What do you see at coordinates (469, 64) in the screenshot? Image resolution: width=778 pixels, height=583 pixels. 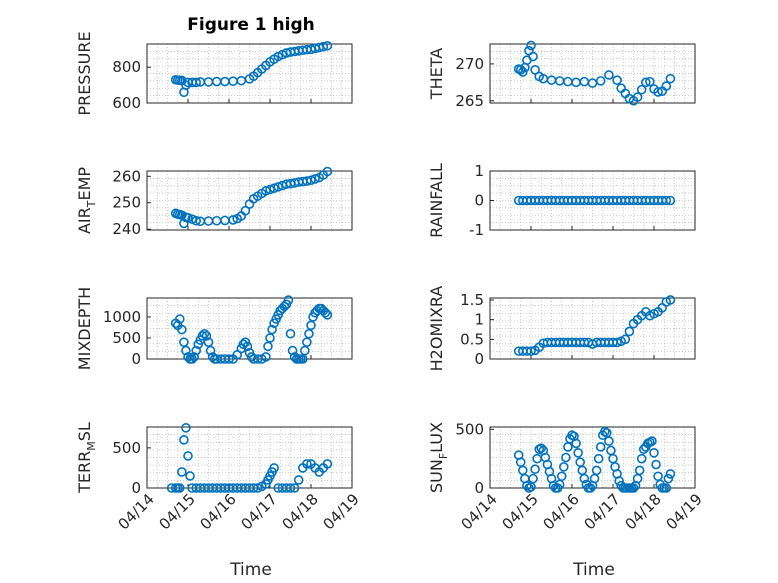 I see `y-tick-label: 270` at bounding box center [469, 64].